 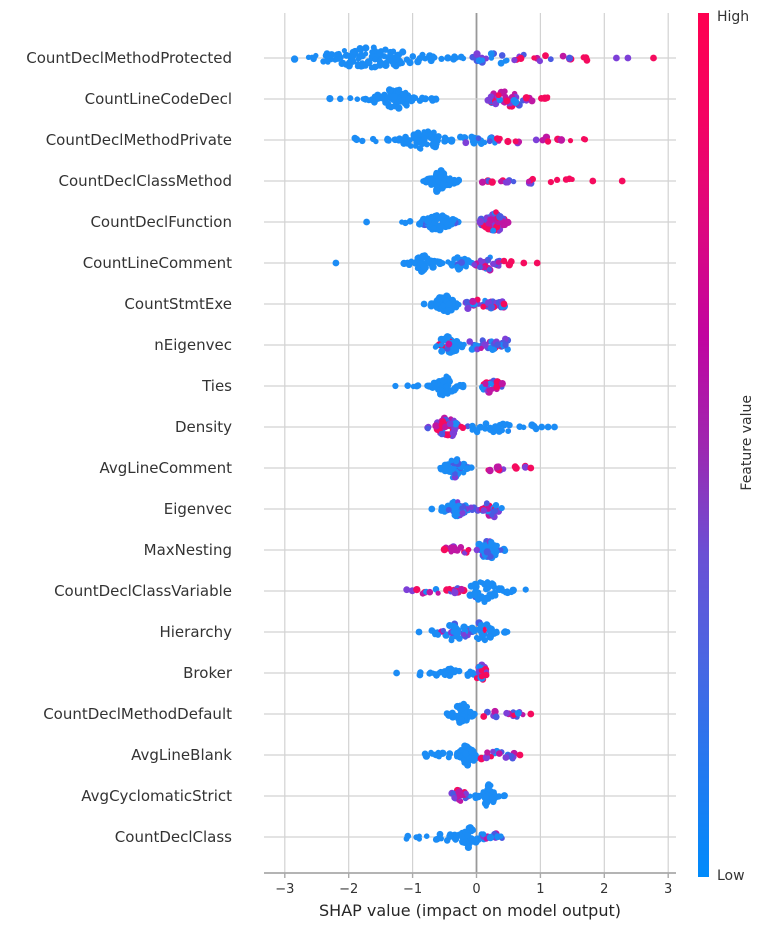 What do you see at coordinates (193, 345) in the screenshot?
I see `feature-label-nEigenvec: nEigenvec` at bounding box center [193, 345].